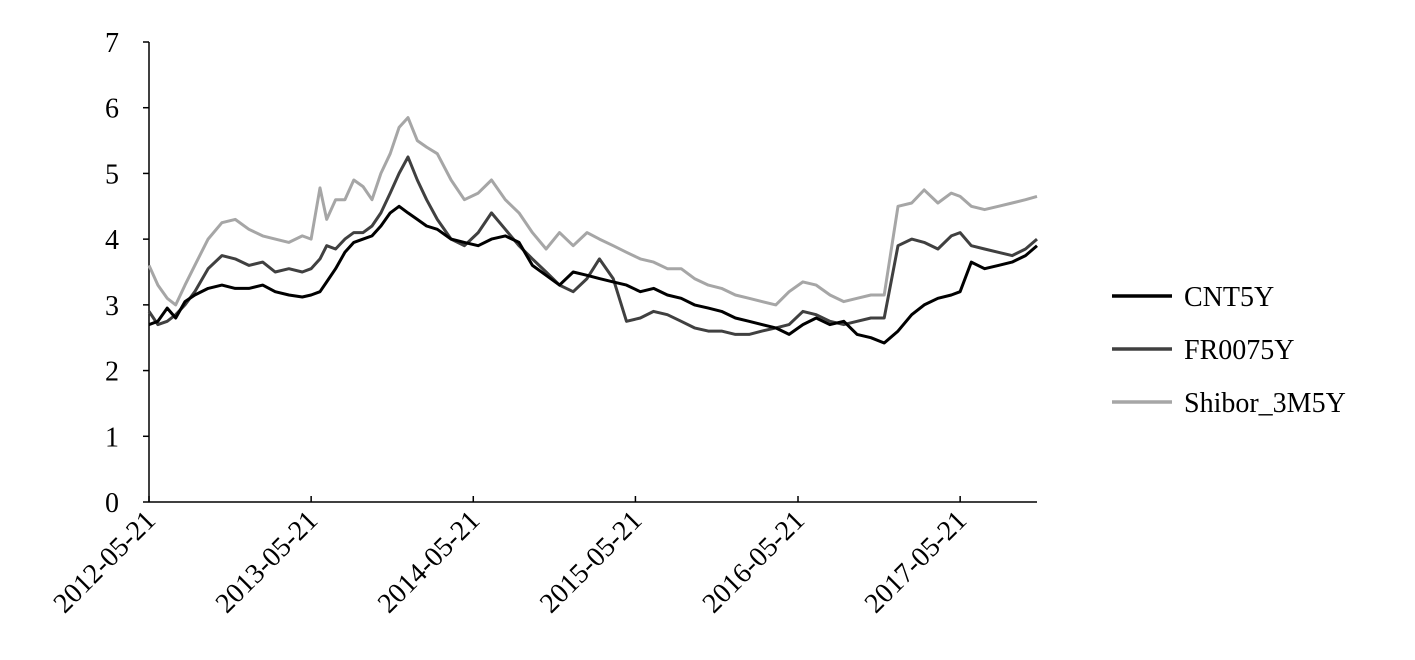 This screenshot has width=1415, height=660. What do you see at coordinates (593, 274) in the screenshot?
I see `series-line-cnt5y` at bounding box center [593, 274].